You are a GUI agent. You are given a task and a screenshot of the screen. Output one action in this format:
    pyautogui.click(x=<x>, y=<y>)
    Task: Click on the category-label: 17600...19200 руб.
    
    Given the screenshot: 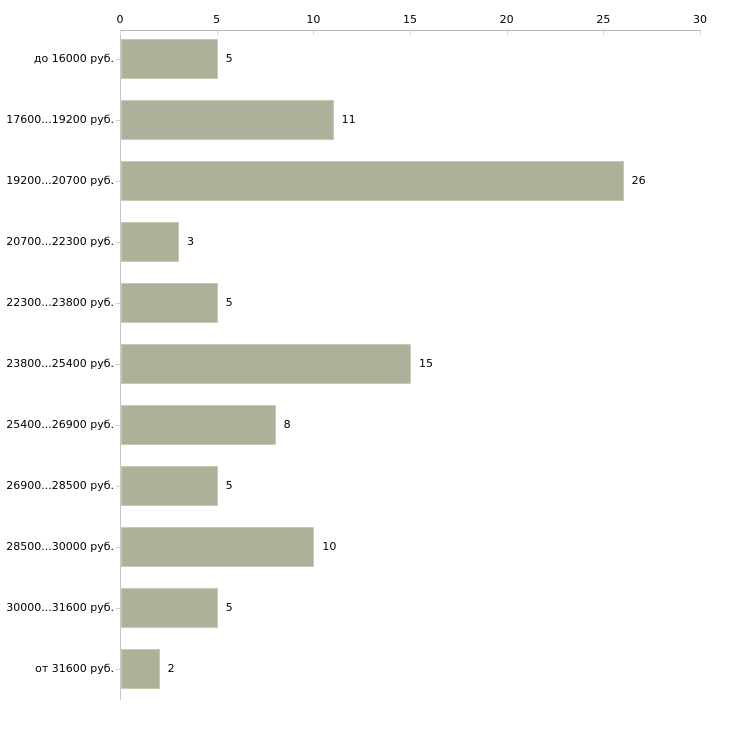 What is the action you would take?
    pyautogui.click(x=60, y=119)
    